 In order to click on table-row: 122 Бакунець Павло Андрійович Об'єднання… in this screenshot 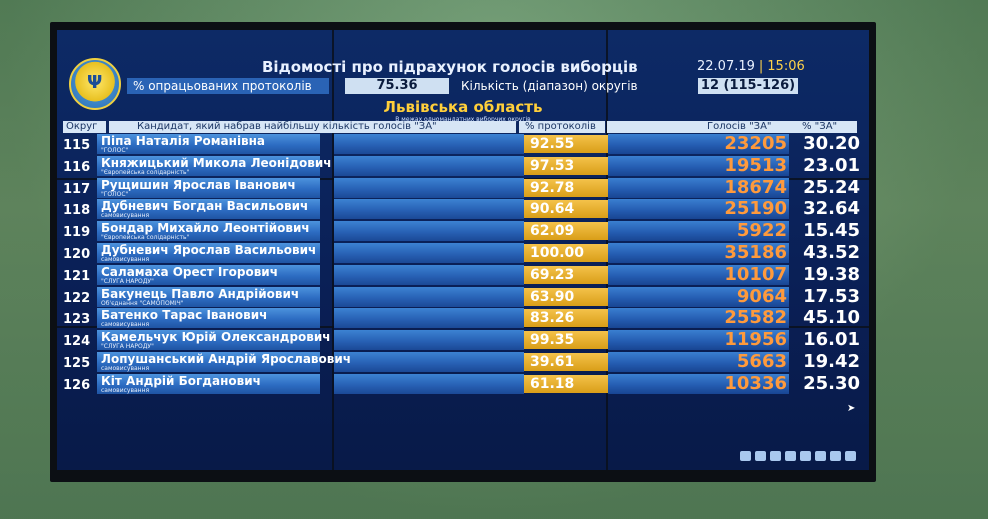, I will do `click(460, 296)`.